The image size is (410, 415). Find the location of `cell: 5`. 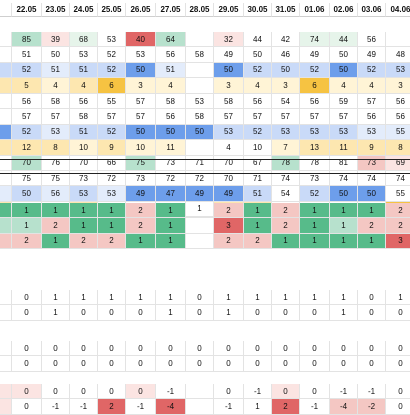

cell: 5 is located at coordinates (6, 179).